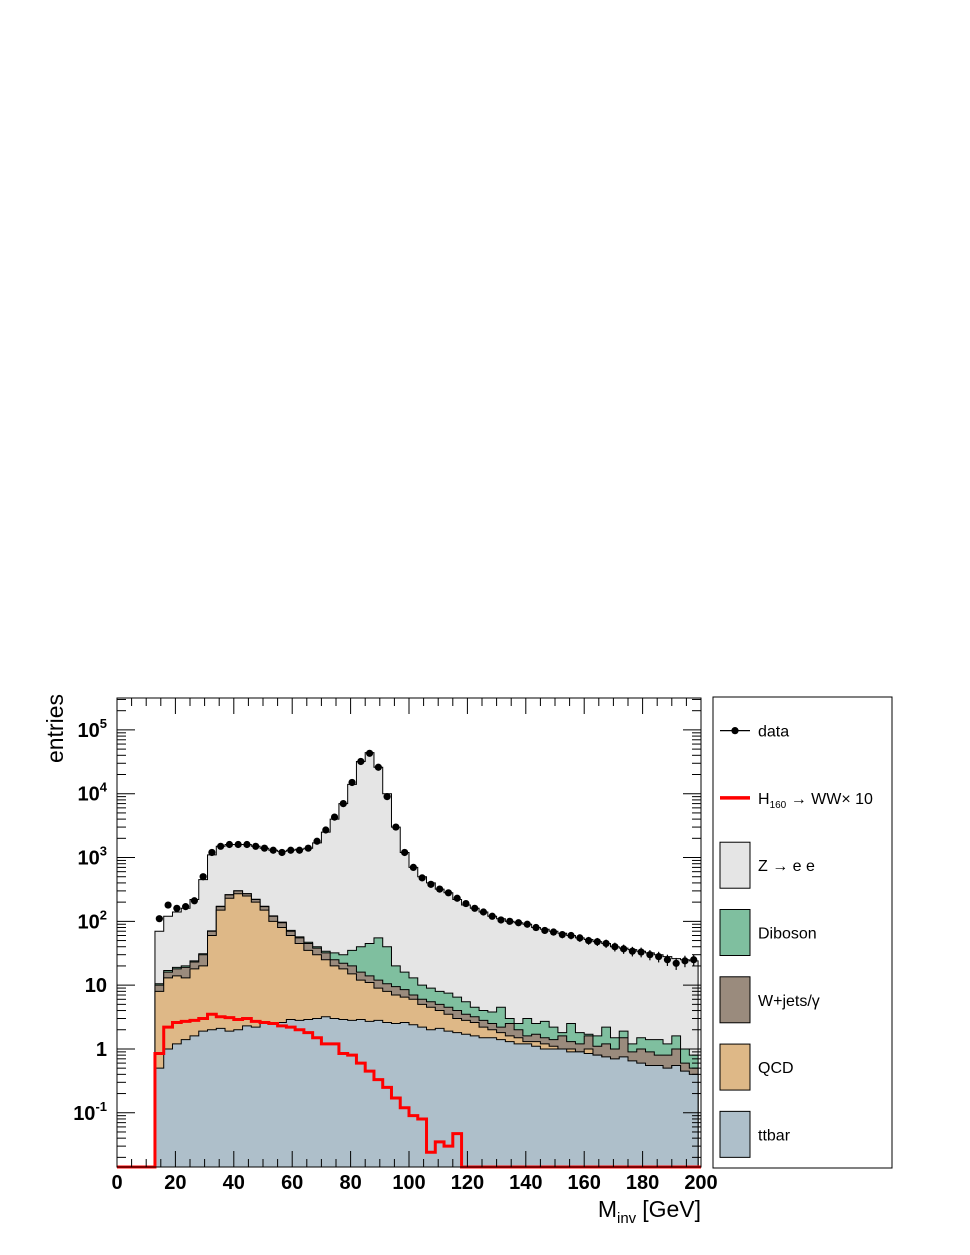 This screenshot has width=970, height=1255. What do you see at coordinates (96, 986) in the screenshot?
I see `y-tick-label: 10` at bounding box center [96, 986].